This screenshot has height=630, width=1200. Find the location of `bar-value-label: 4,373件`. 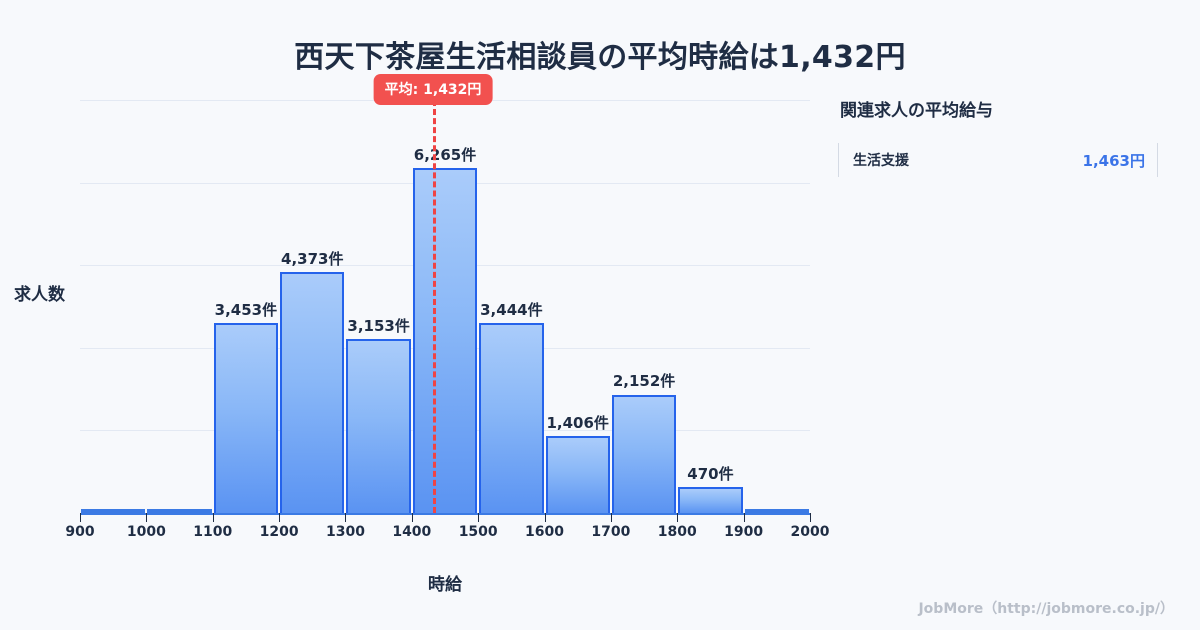

bar-value-label: 4,373件 is located at coordinates (312, 259).